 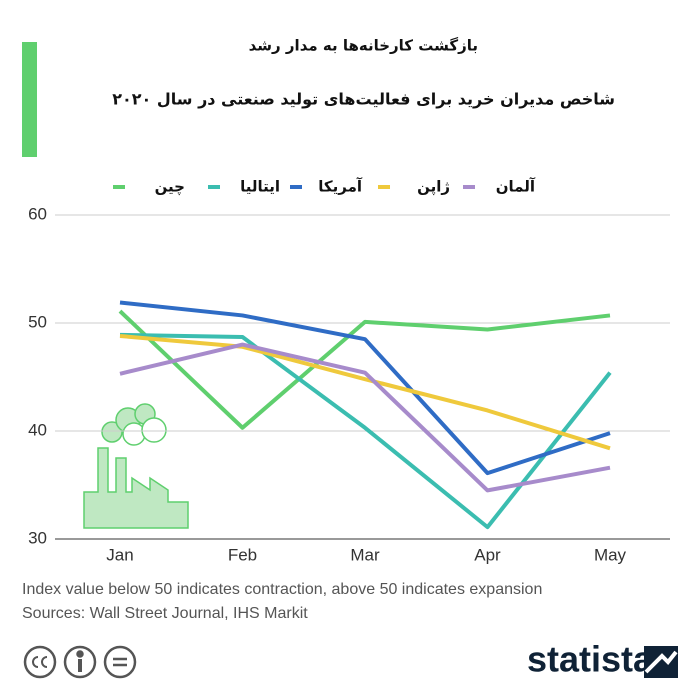 I want to click on accent-bar, so click(x=29, y=99).